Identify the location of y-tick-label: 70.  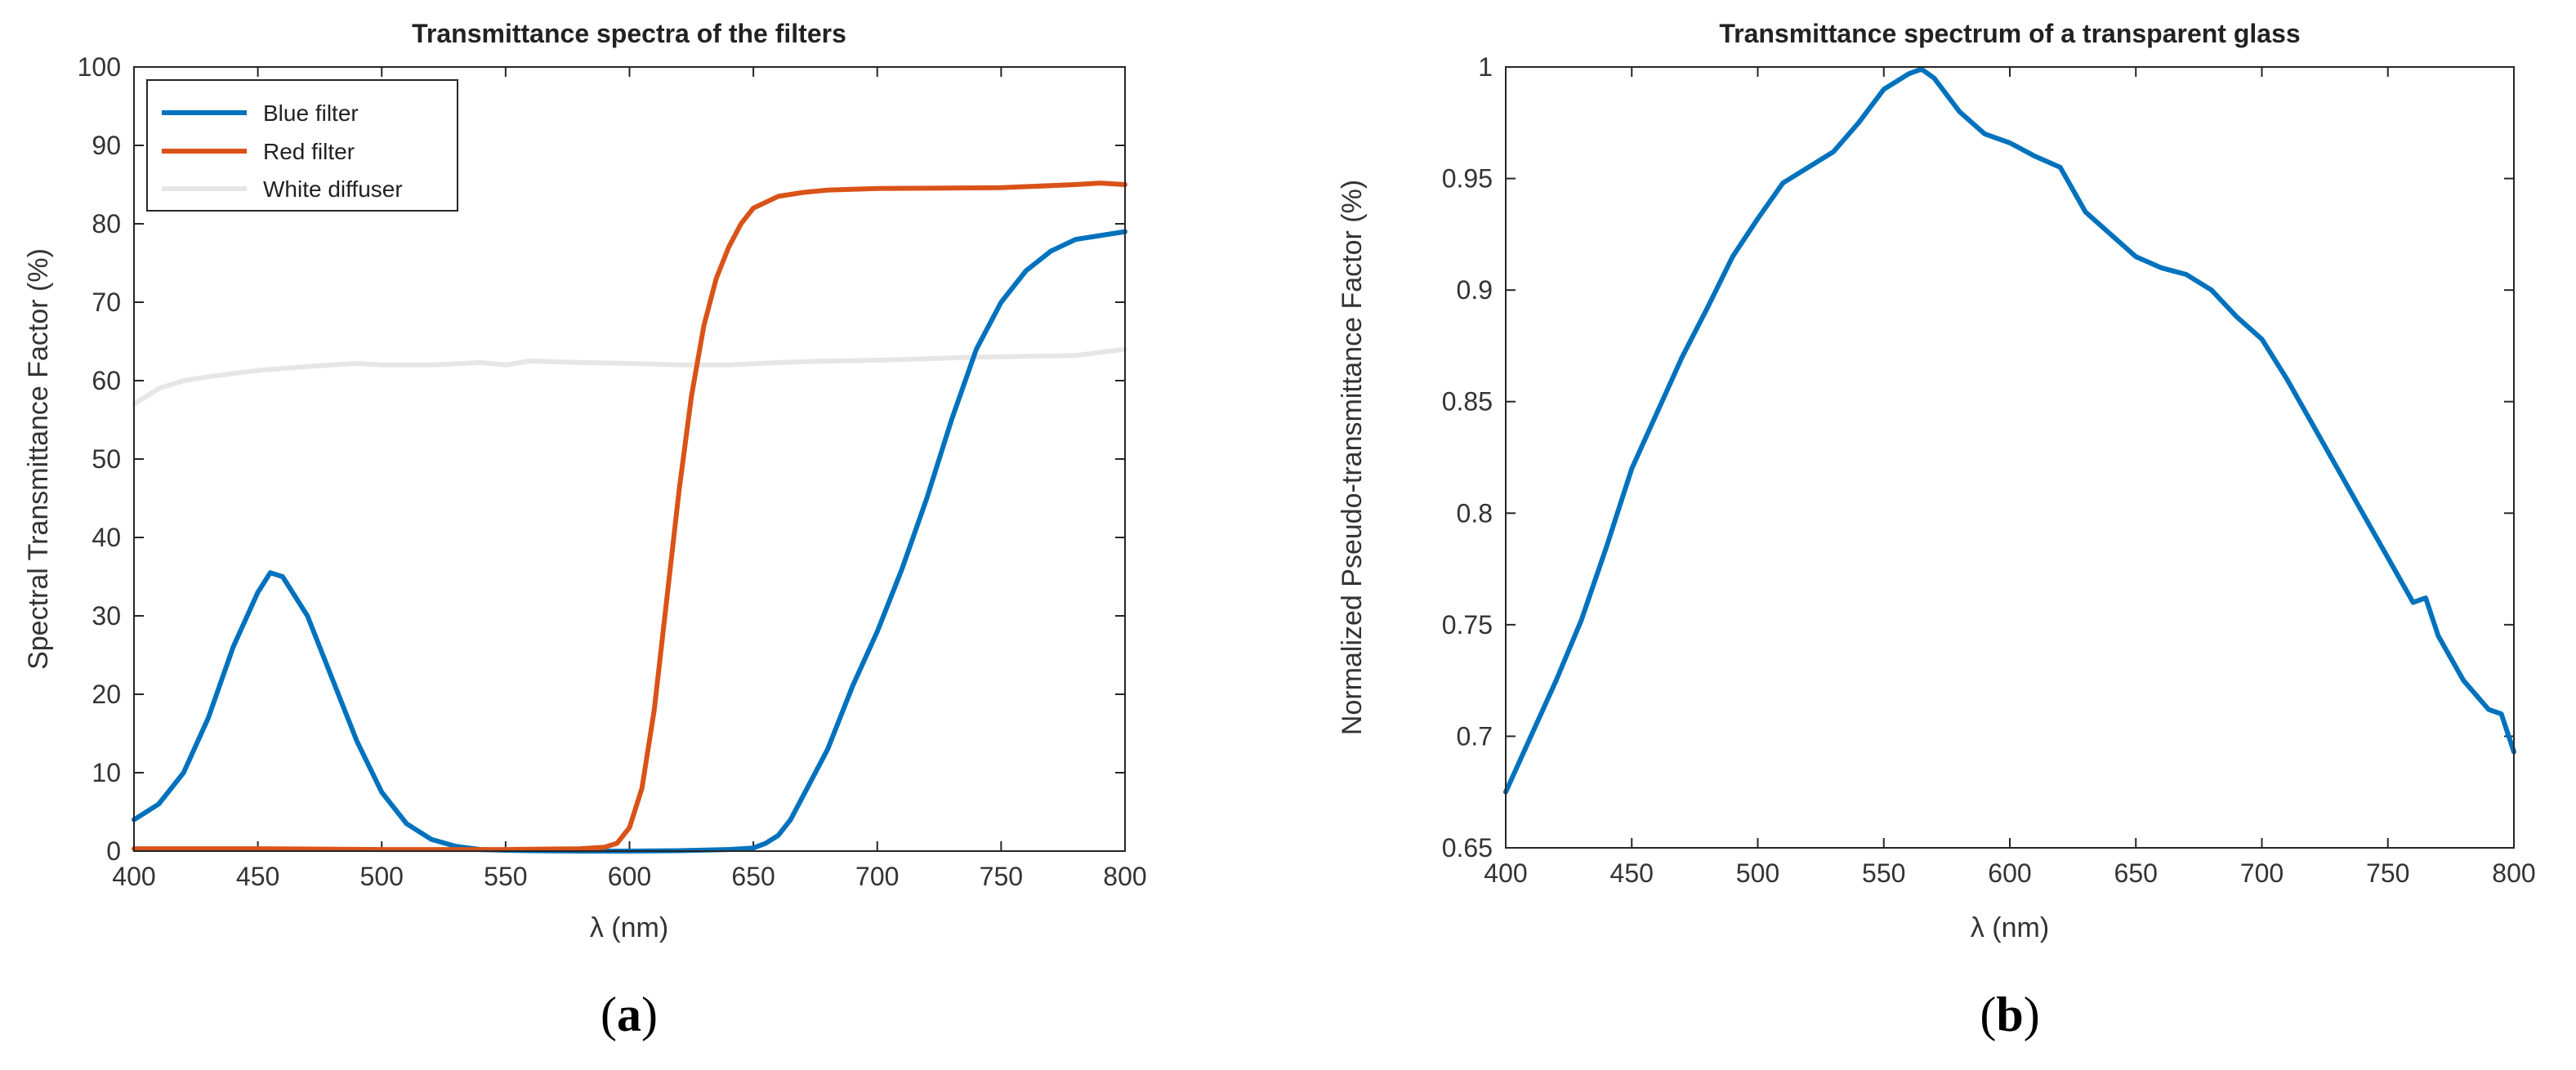
(106, 302).